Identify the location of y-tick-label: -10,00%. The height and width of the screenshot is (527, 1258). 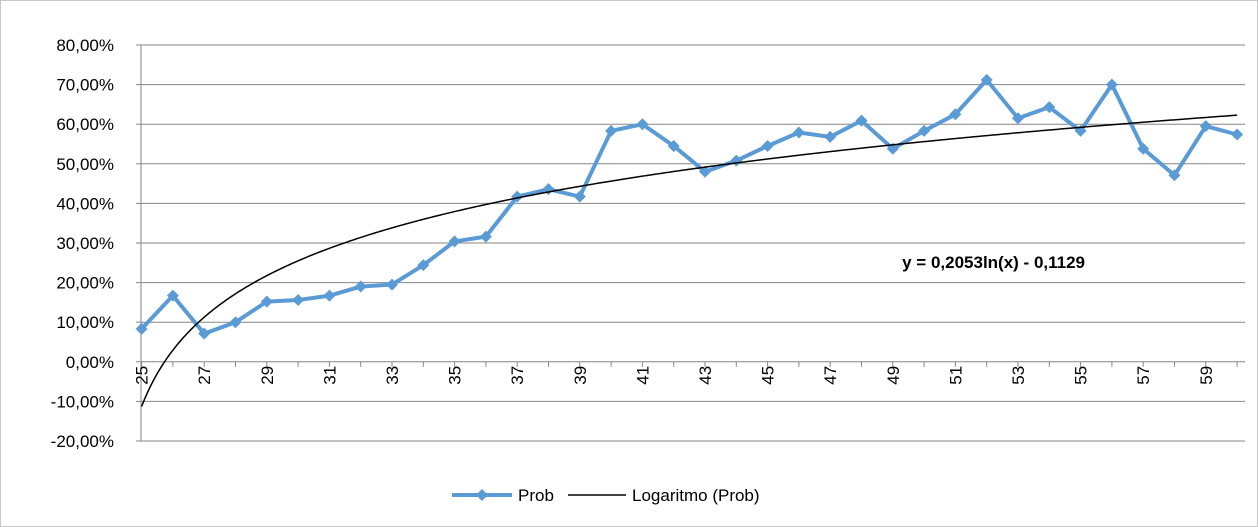
(82, 401).